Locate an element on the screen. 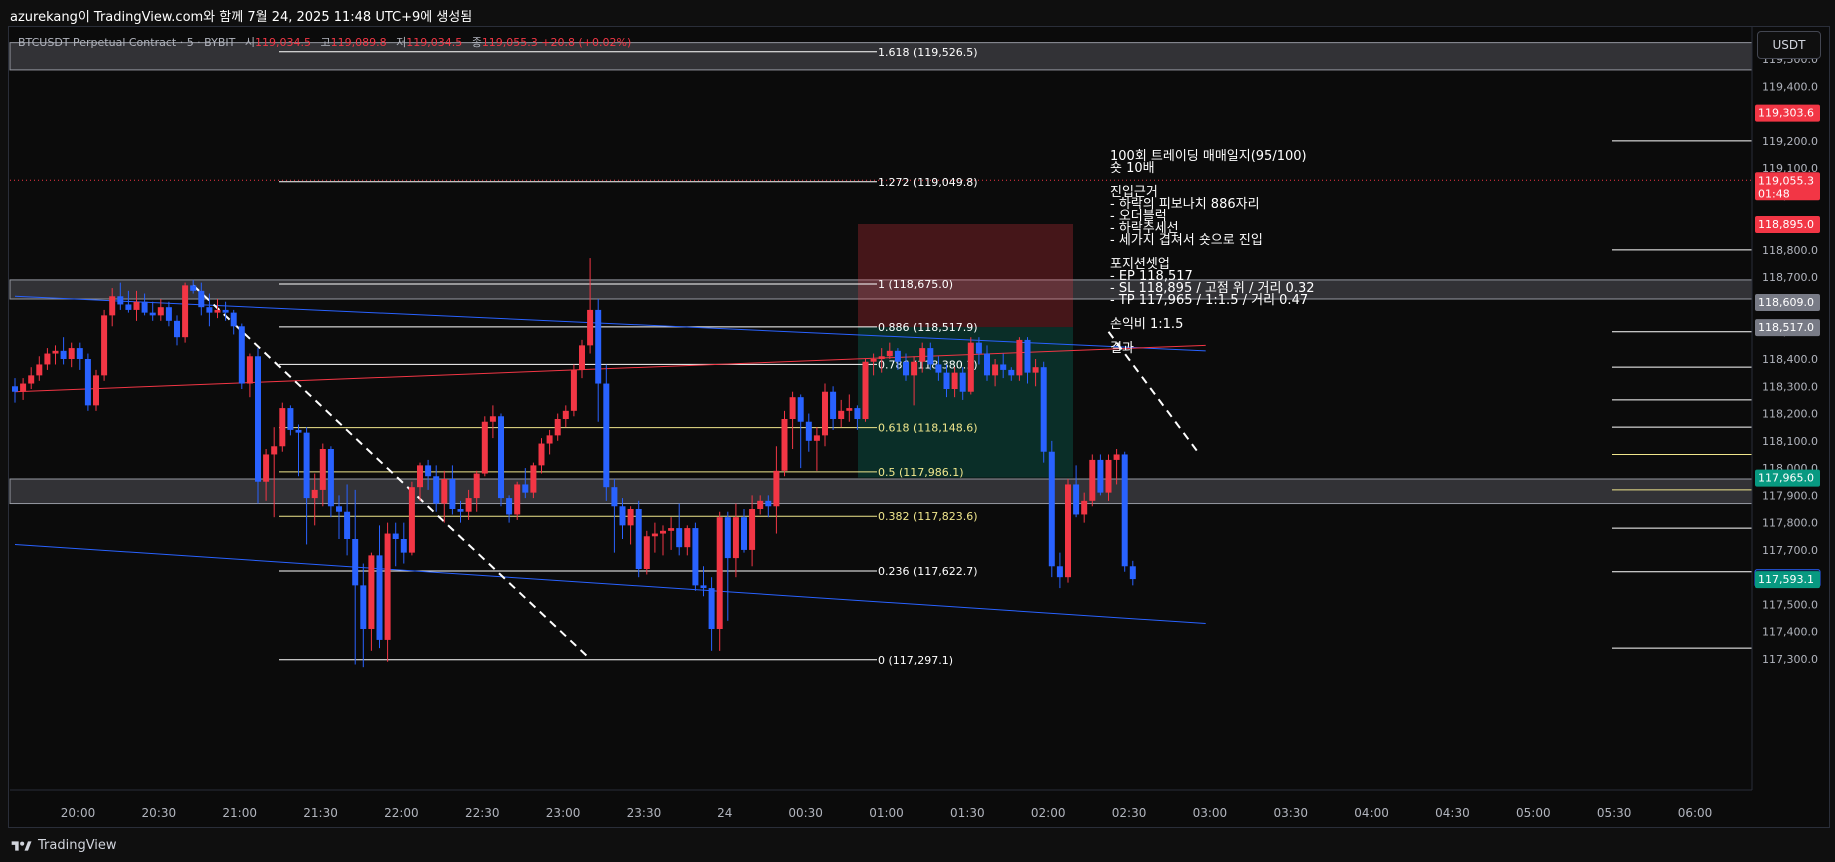  fib-label-8: 0.236 (117,622.7) is located at coordinates (928, 571).